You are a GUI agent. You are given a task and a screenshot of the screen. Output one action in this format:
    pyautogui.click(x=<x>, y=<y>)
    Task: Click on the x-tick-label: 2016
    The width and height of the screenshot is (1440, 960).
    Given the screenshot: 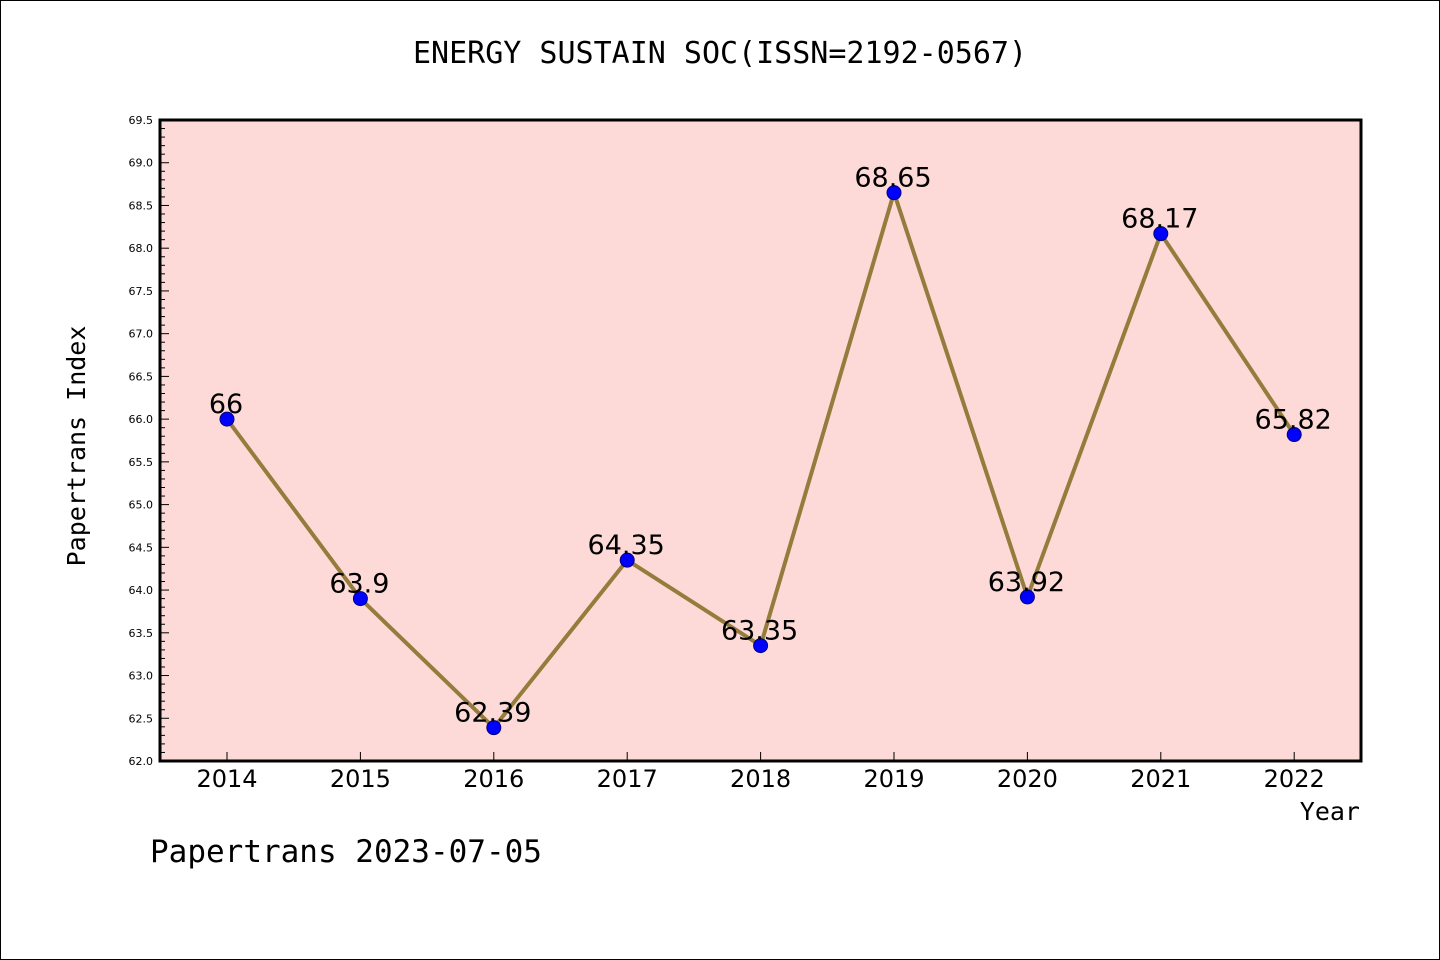 What is the action you would take?
    pyautogui.click(x=493, y=779)
    